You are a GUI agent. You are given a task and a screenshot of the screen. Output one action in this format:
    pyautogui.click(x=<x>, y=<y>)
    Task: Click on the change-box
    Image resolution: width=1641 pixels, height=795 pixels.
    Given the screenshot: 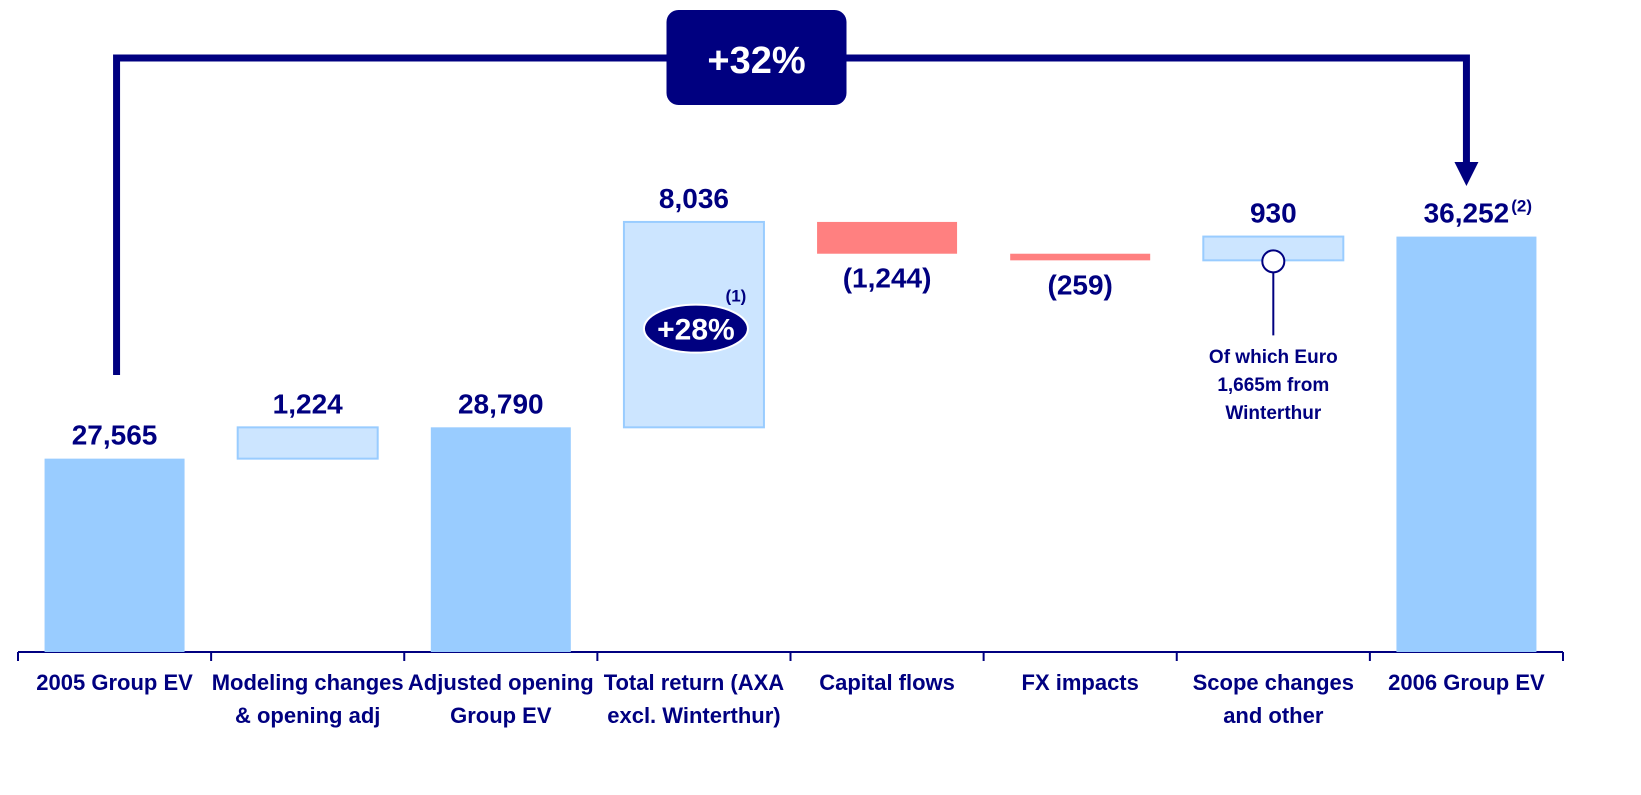 What is the action you would take?
    pyautogui.click(x=756, y=57)
    